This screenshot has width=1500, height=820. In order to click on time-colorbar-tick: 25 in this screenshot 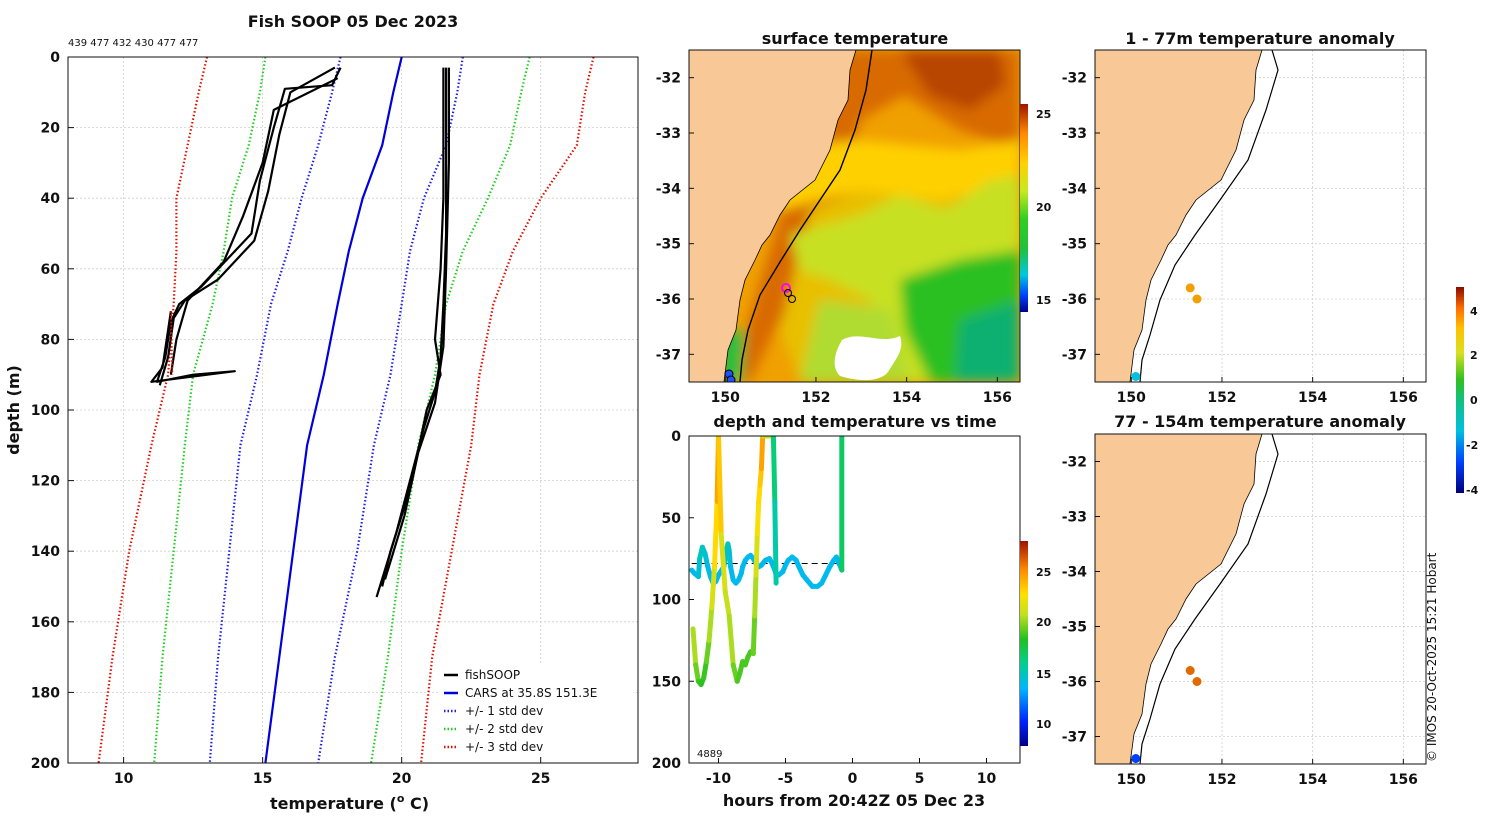, I will do `click(1043, 572)`.